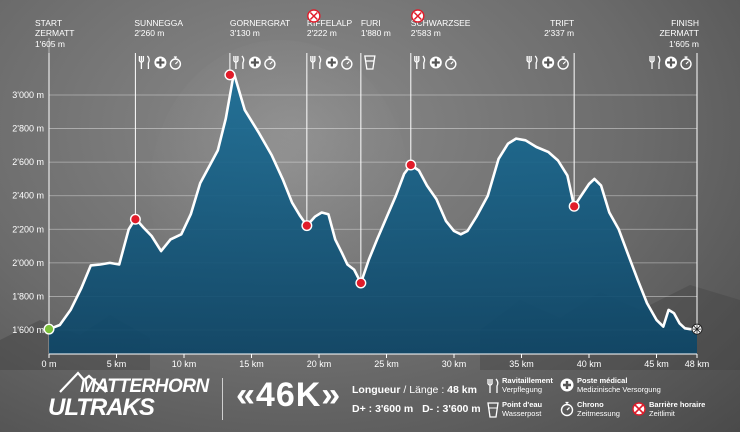 This screenshot has height=432, width=740. I want to click on distance-line: Longueur / Länge : 48 km, so click(414, 390).